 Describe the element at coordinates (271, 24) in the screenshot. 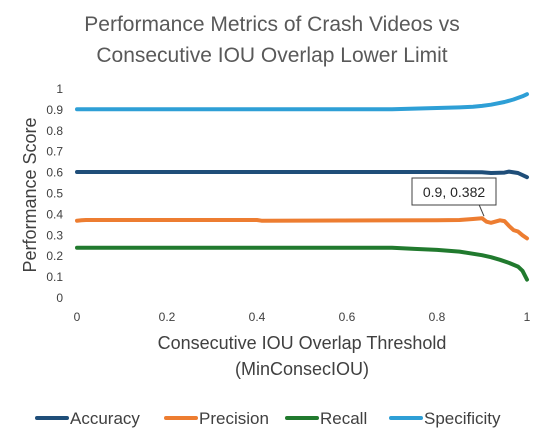

I see `chart-title-line-1: Performance Metrics of Crash Videos vs` at that location.